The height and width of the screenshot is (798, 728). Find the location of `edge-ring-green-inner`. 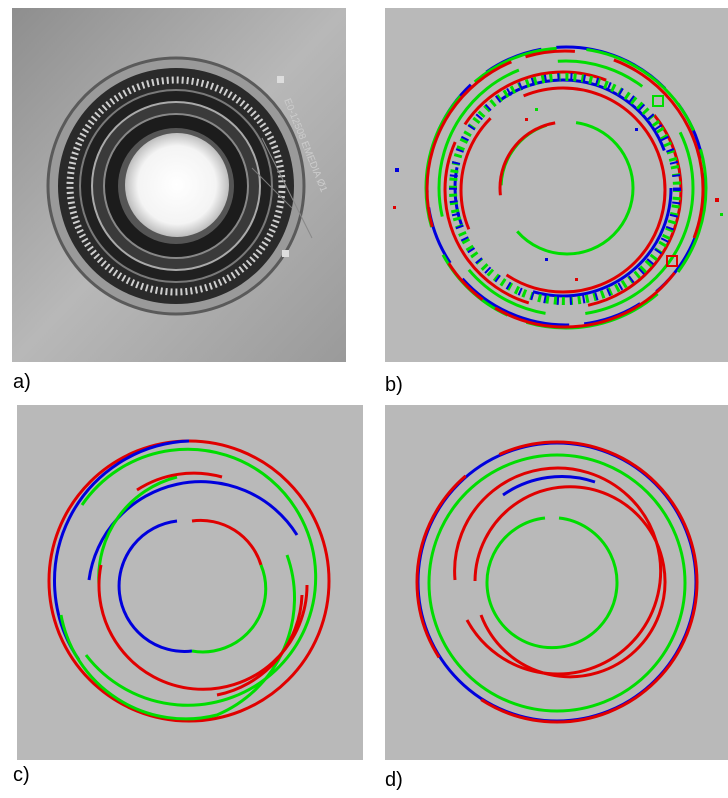

edge-ring-green-inner is located at coordinates (567, 188).